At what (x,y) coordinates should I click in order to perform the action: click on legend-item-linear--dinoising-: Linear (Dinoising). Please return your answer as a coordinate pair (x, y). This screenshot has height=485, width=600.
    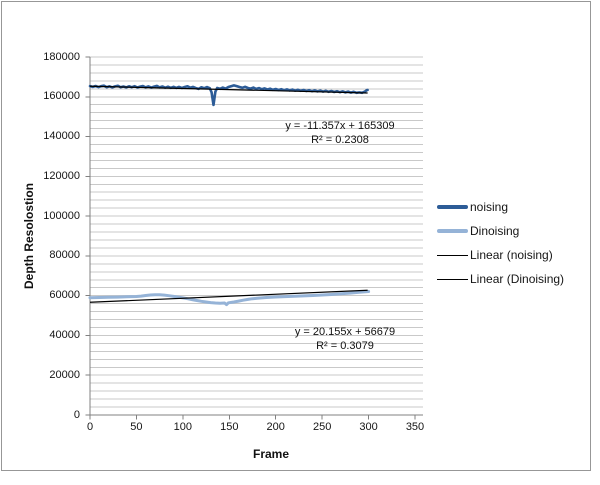
    Looking at the image, I should click on (500, 279).